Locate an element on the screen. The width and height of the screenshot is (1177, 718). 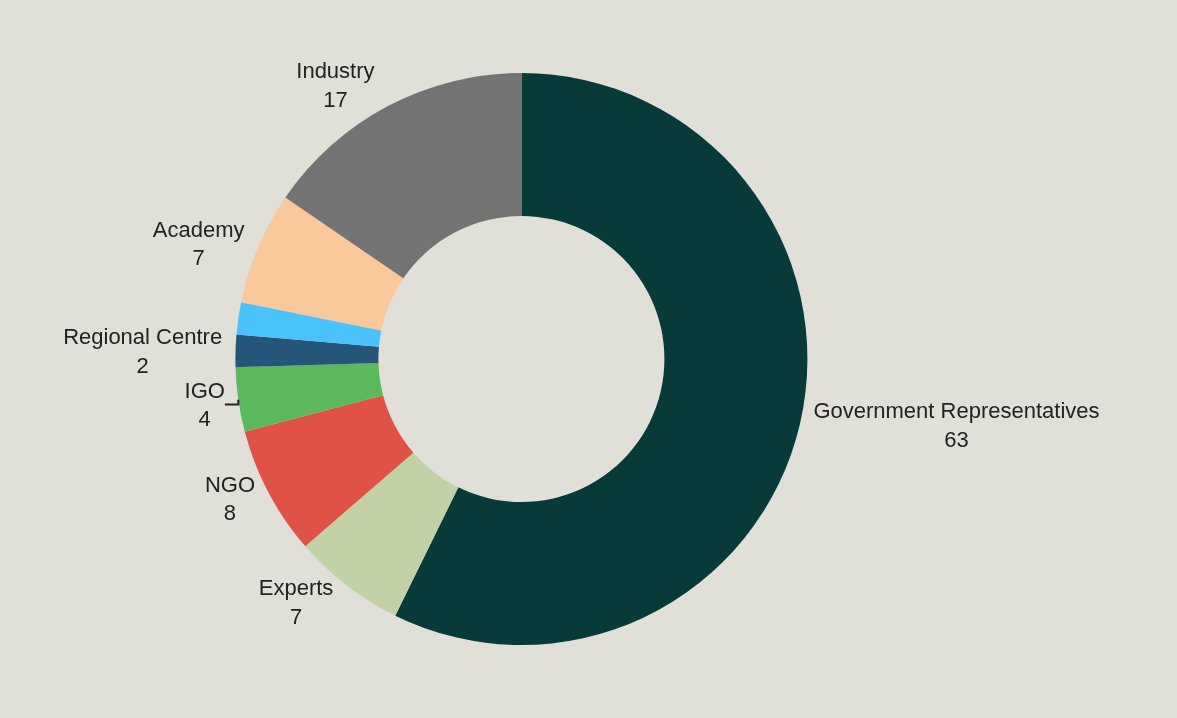
slice-label: Academy is located at coordinates (198, 229).